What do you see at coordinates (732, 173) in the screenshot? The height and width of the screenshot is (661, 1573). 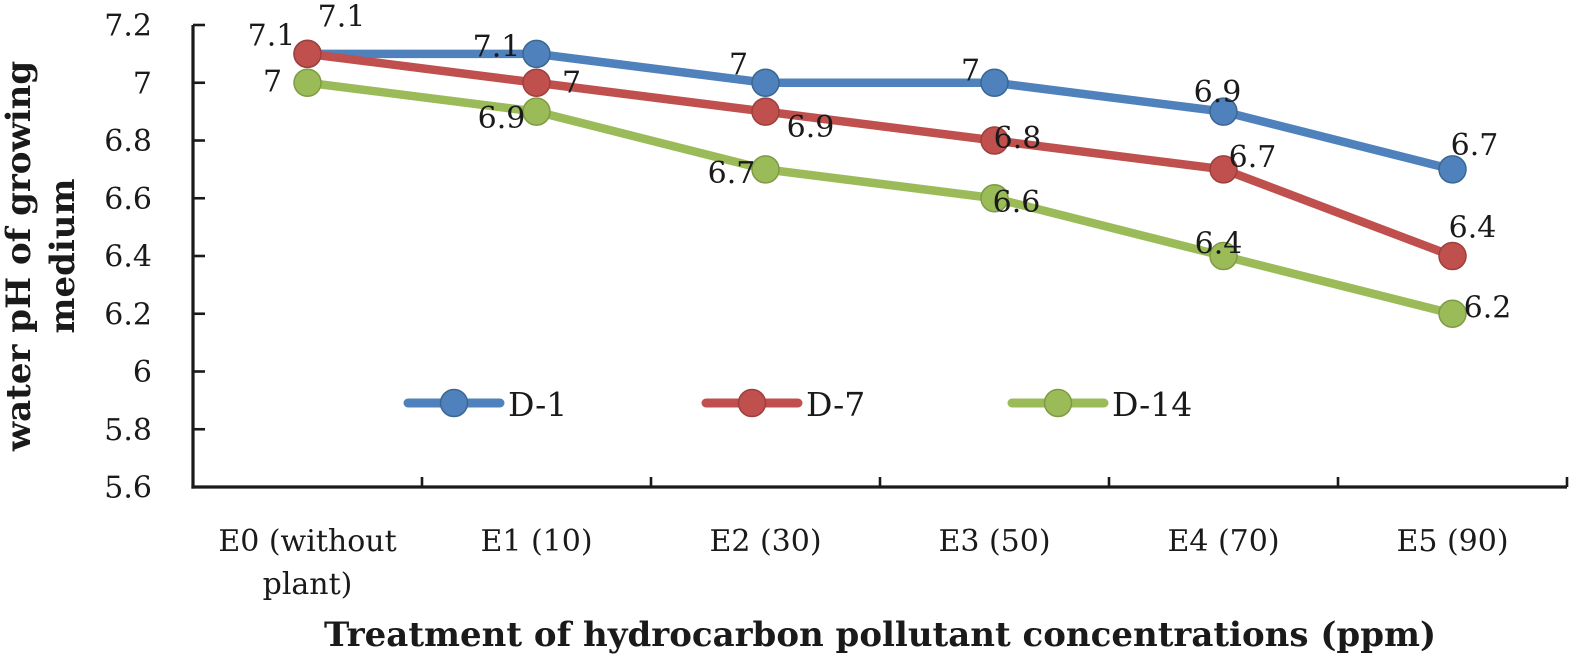 I see `data-point-label-D-14: 6.7` at bounding box center [732, 173].